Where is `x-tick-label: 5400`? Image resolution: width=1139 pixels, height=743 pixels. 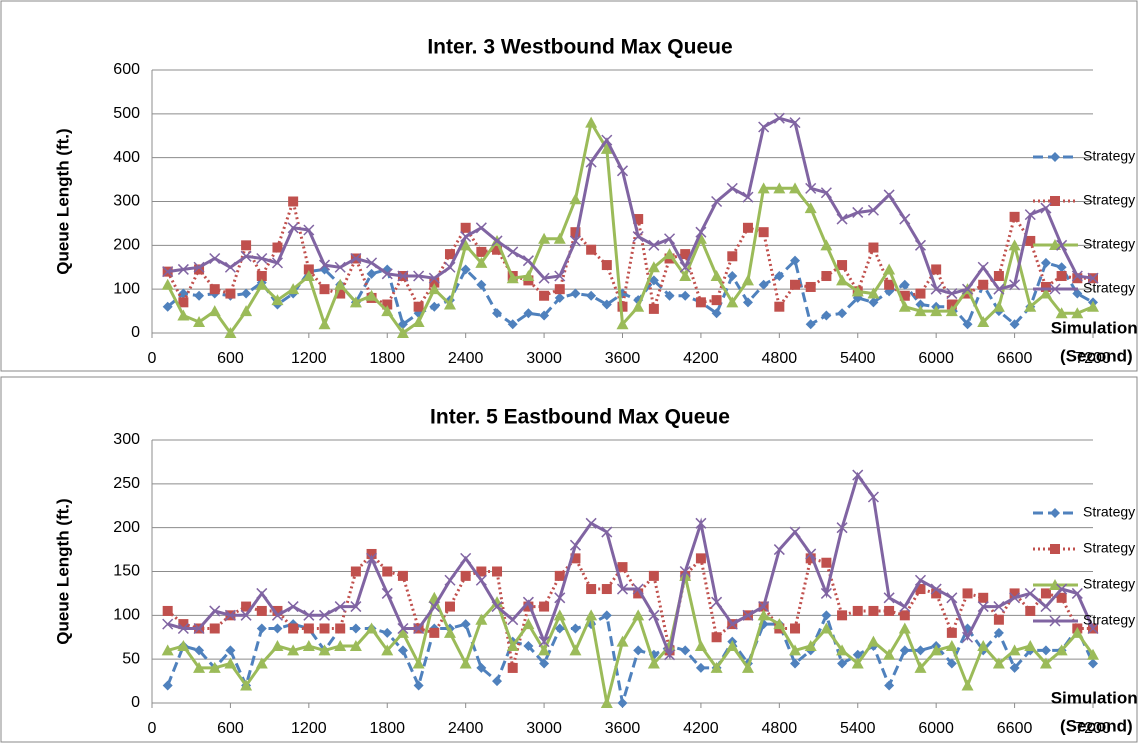
x-tick-label: 5400 is located at coordinates (858, 728).